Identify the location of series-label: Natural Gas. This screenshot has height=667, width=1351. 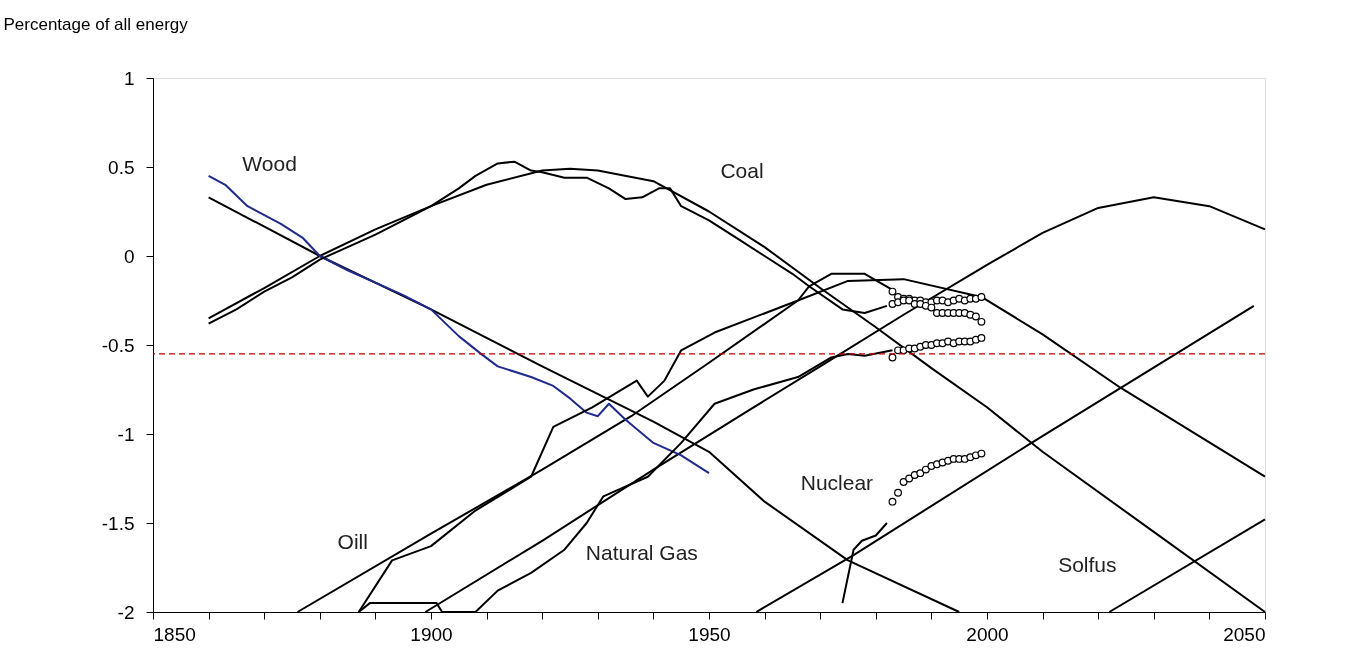
(641, 552).